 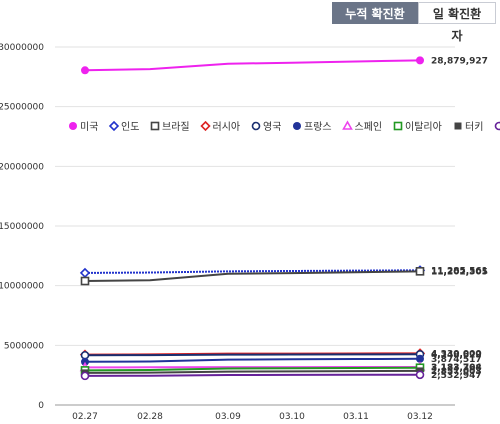 I want to click on x-axis: 02.27 02.28 03.09 03.10 03.11 03.12, so click(x=252, y=417).